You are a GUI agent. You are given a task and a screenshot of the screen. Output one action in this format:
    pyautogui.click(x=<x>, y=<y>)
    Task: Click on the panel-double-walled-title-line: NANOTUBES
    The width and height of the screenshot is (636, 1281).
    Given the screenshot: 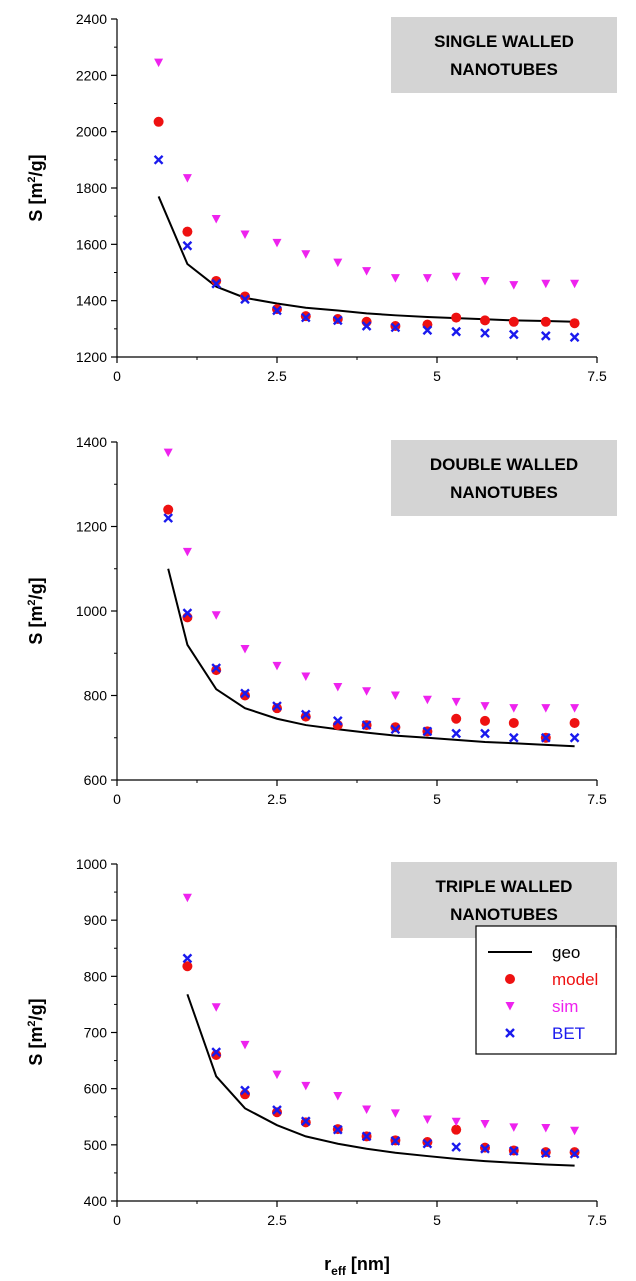 What is the action you would take?
    pyautogui.click(x=504, y=492)
    